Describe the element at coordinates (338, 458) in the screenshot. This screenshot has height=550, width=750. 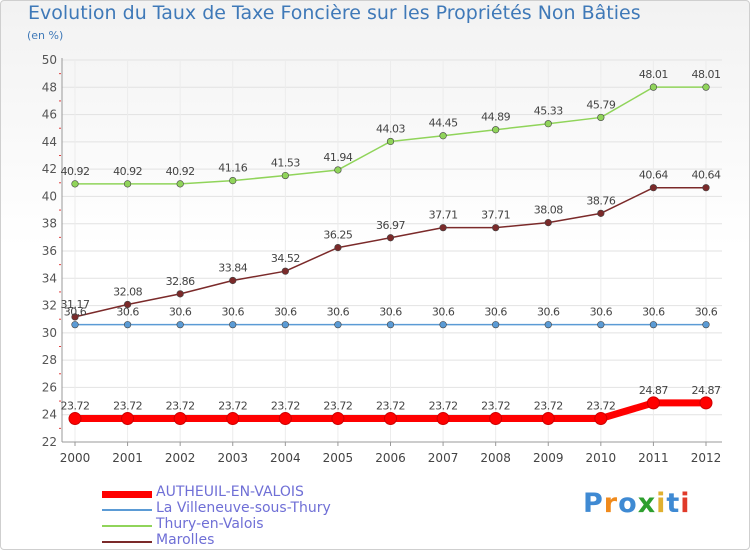
I see `x-tick-label: 2005` at that location.